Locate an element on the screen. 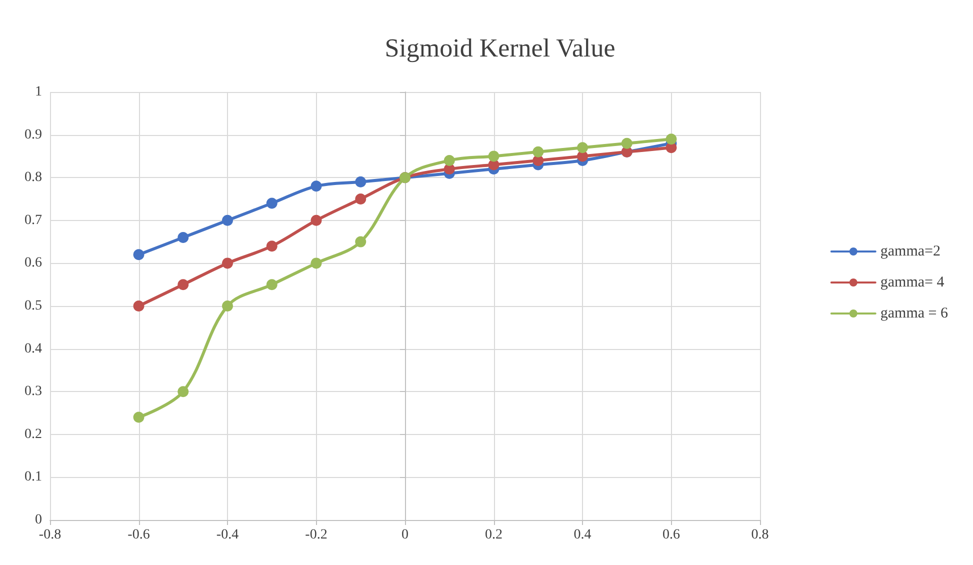 The width and height of the screenshot is (973, 565). x-tick-label: -0.4 is located at coordinates (227, 535).